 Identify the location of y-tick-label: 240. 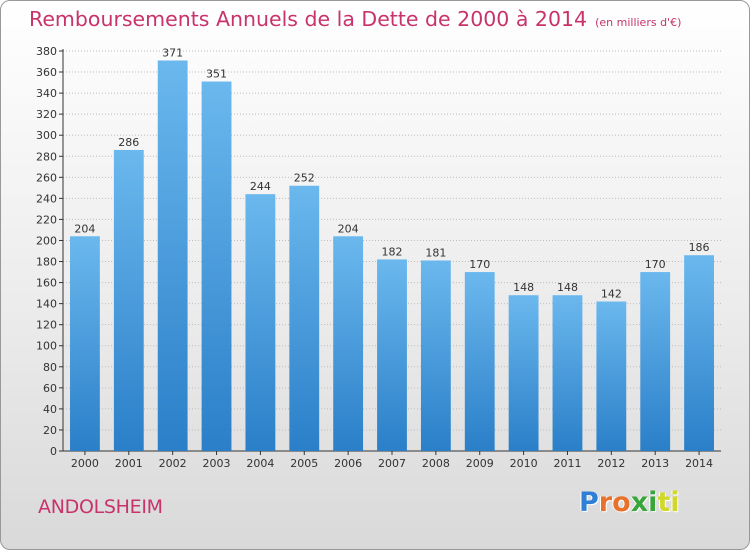
(46, 198).